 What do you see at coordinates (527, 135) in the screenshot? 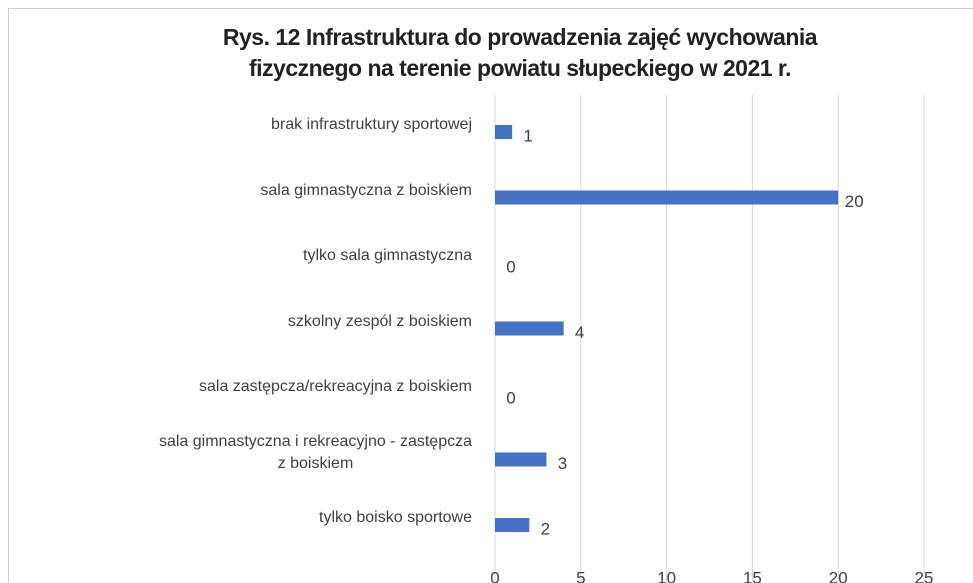
I see `value-label: 1` at bounding box center [527, 135].